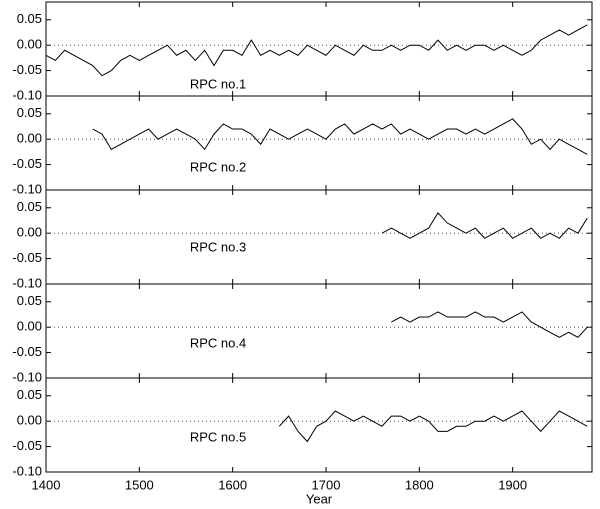 The image size is (600, 509). Describe the element at coordinates (218, 436) in the screenshot. I see `panel-label: RPC no.5` at that location.